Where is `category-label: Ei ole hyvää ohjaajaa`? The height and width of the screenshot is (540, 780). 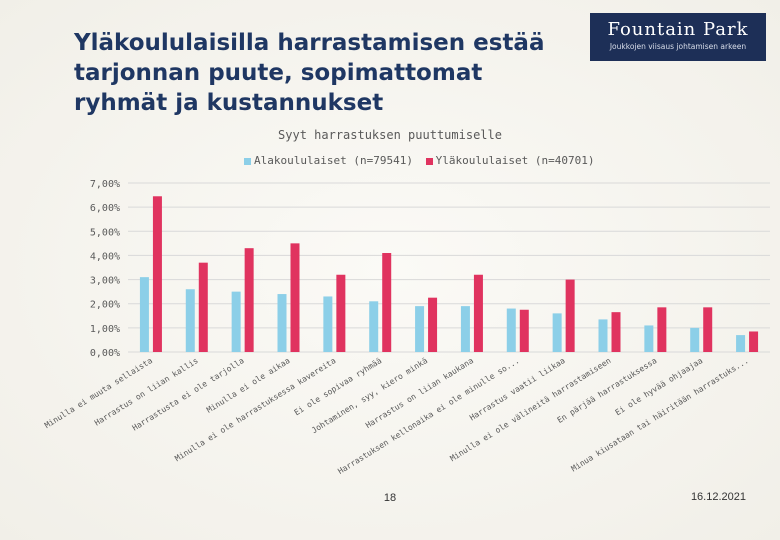
category-label: Ei ole hyvää ohjaajaa is located at coordinates (659, 386).